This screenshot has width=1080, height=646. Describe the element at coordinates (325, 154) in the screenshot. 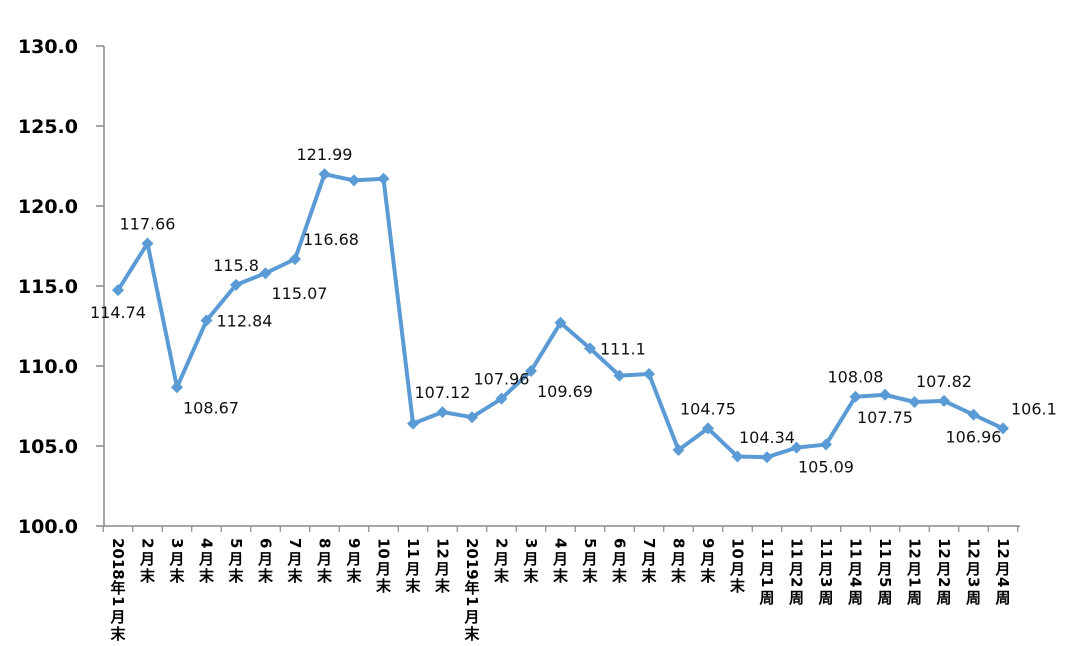

I see `data-label: 121.99` at that location.